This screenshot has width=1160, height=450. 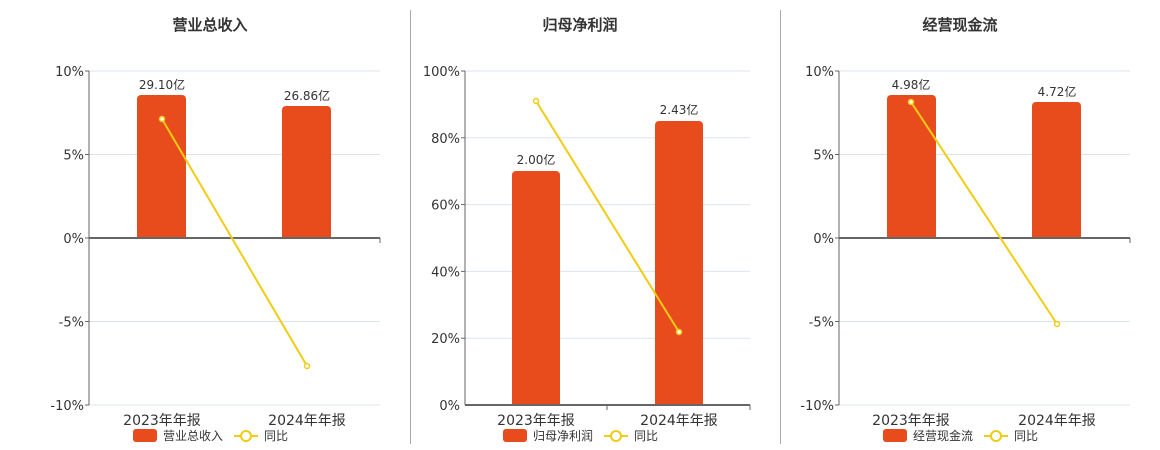 What do you see at coordinates (943, 435) in the screenshot?
I see `legend-bar-label: 经营现金流` at bounding box center [943, 435].